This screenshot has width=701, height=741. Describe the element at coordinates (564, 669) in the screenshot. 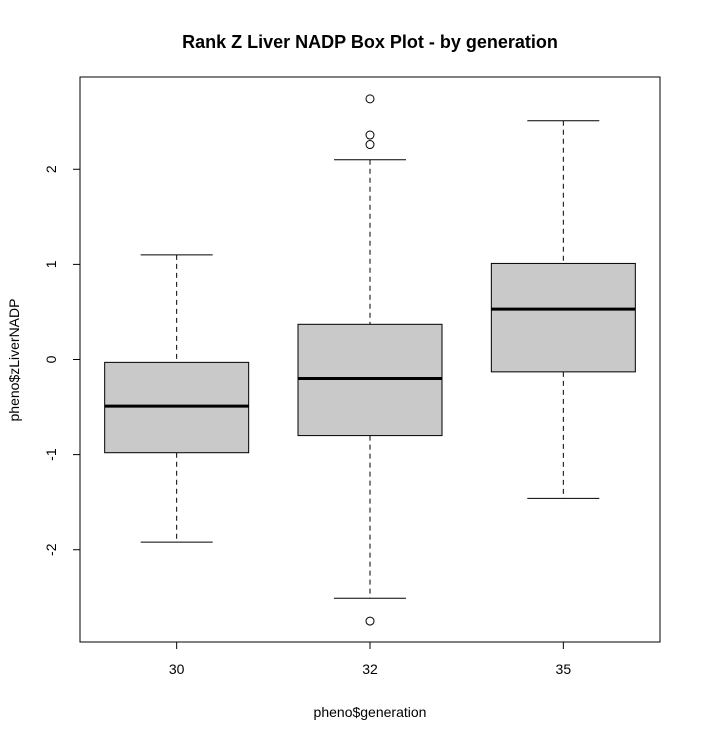

I see `x-tick-label: 35` at that location.